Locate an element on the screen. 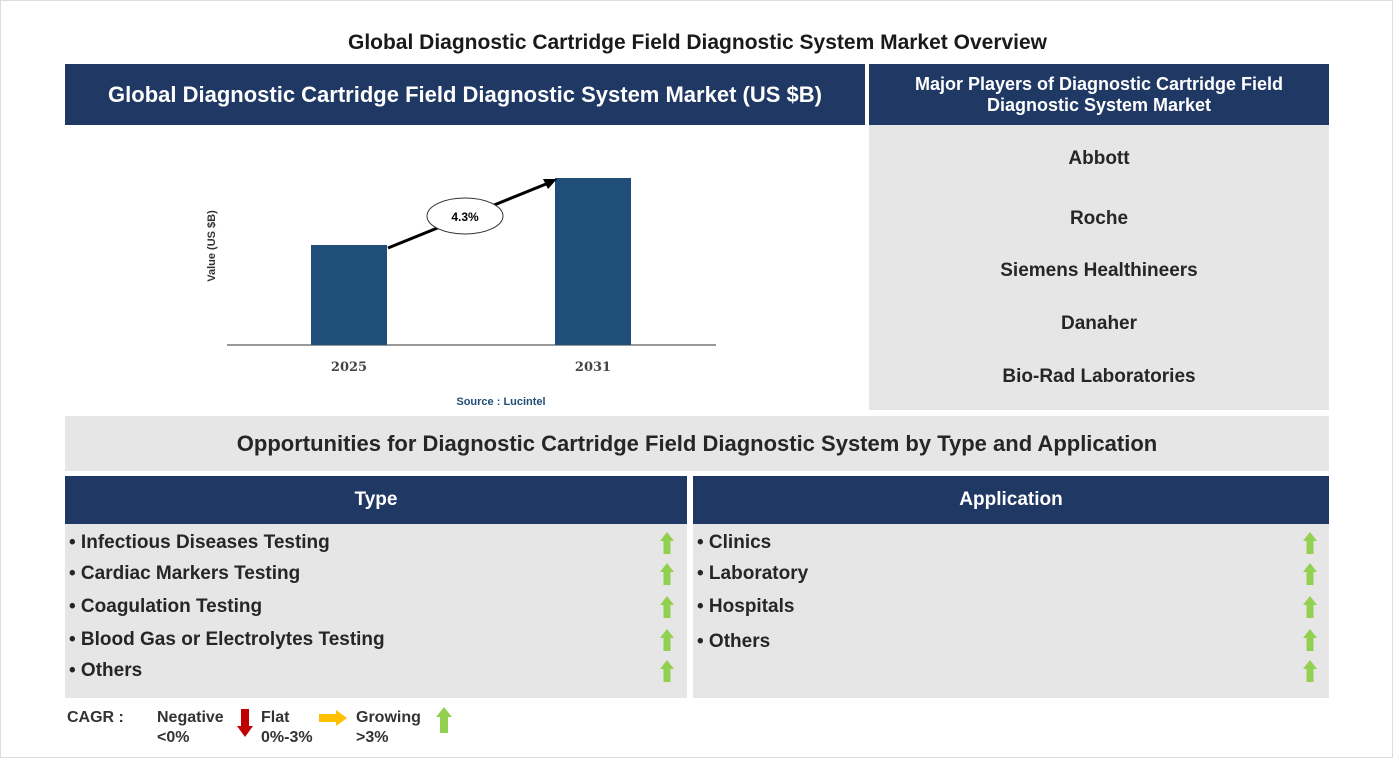 Image resolution: width=1393 pixels, height=758 pixels. application-header: Application is located at coordinates (1011, 500).